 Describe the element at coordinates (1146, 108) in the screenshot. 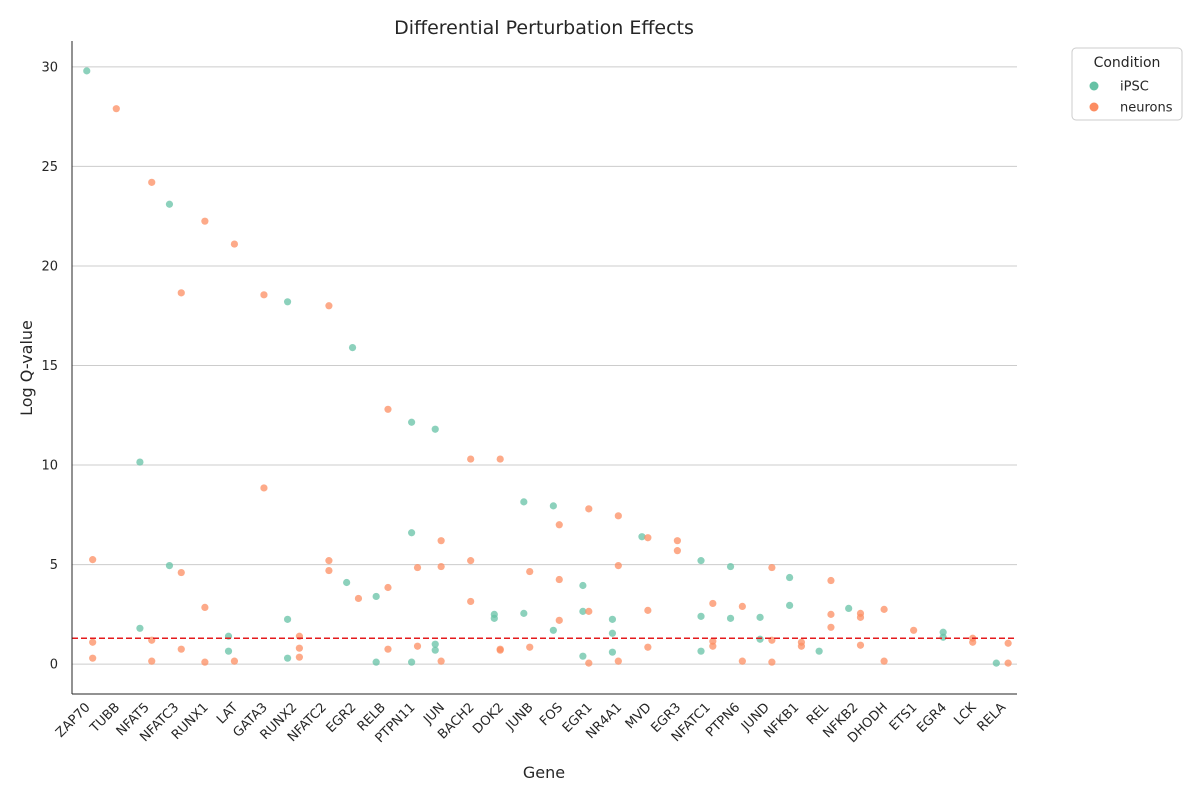

I see `legend-label-neurons: neurons` at that location.